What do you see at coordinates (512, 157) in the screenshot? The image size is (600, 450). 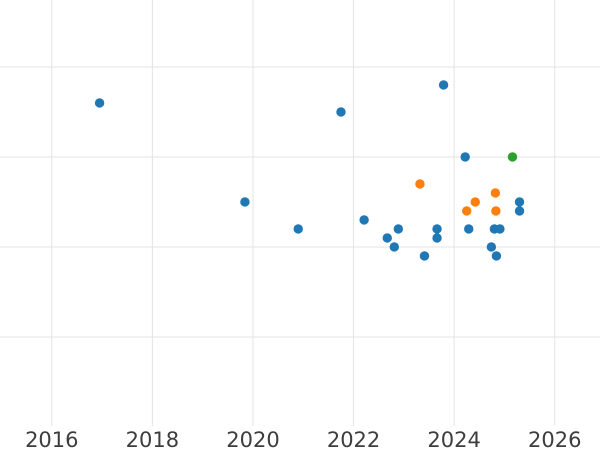 I see `green-series-point` at bounding box center [512, 157].